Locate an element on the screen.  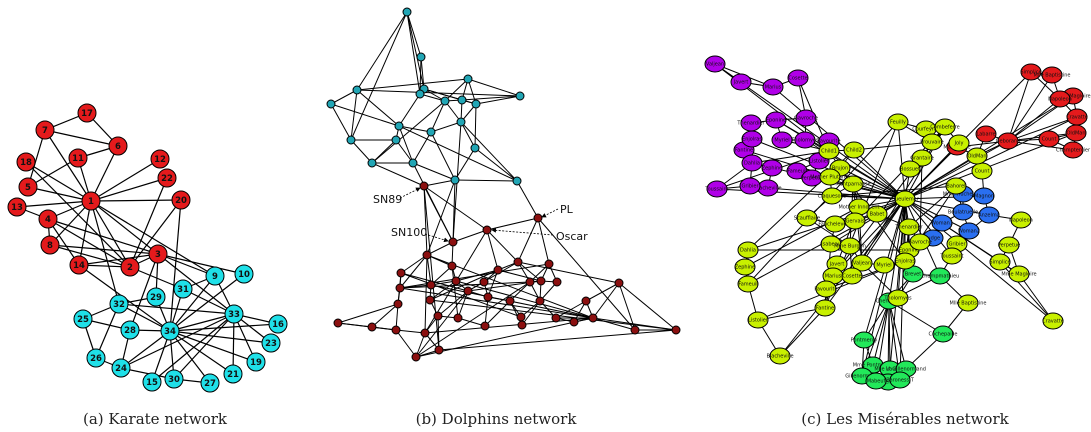
lesmis-node-label: Claquesous is located at coordinates (832, 197).